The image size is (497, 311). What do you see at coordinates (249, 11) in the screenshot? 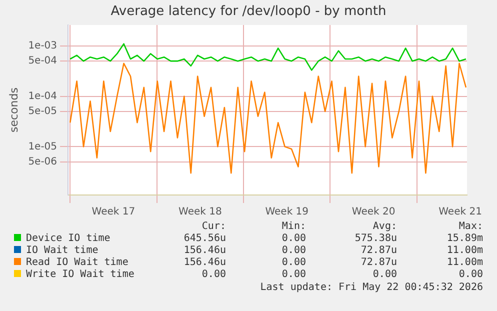
I see `chart-title: Average latency for /dev/loop0 - by month` at bounding box center [249, 11].